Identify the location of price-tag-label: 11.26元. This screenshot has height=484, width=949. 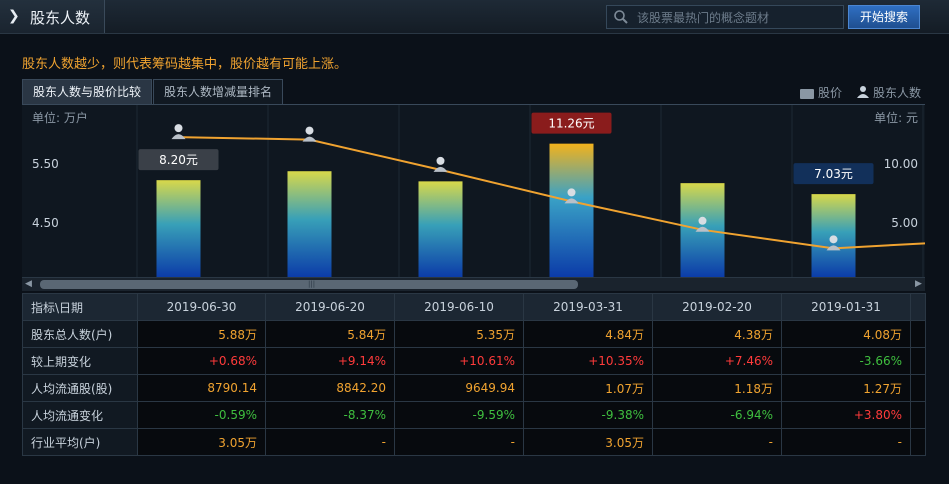
(571, 124).